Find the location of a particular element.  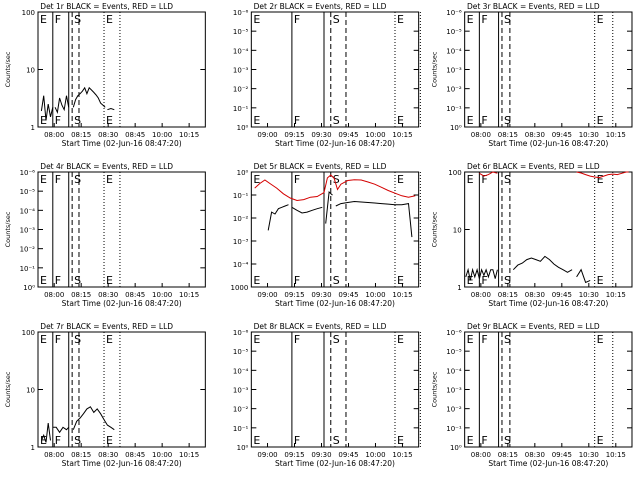

panel-title: Det 3r BLACK = Events, RED = LLD is located at coordinates (533, 6).